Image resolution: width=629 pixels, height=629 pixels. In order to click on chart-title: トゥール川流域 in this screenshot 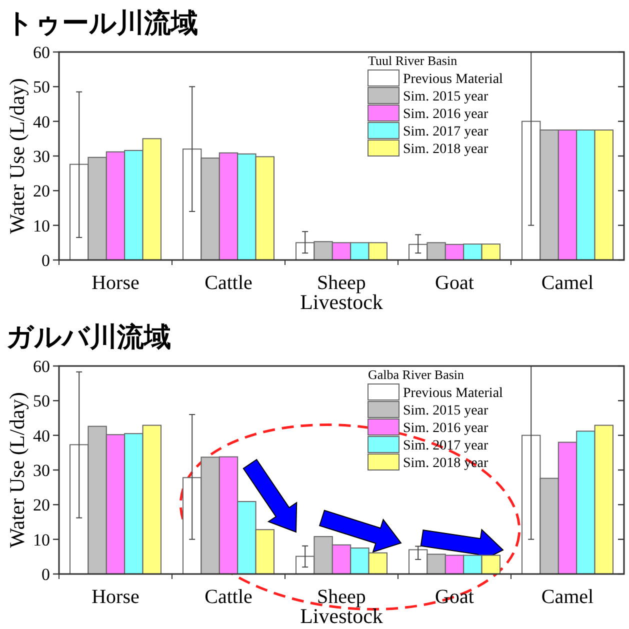, I will do `click(102, 23)`.